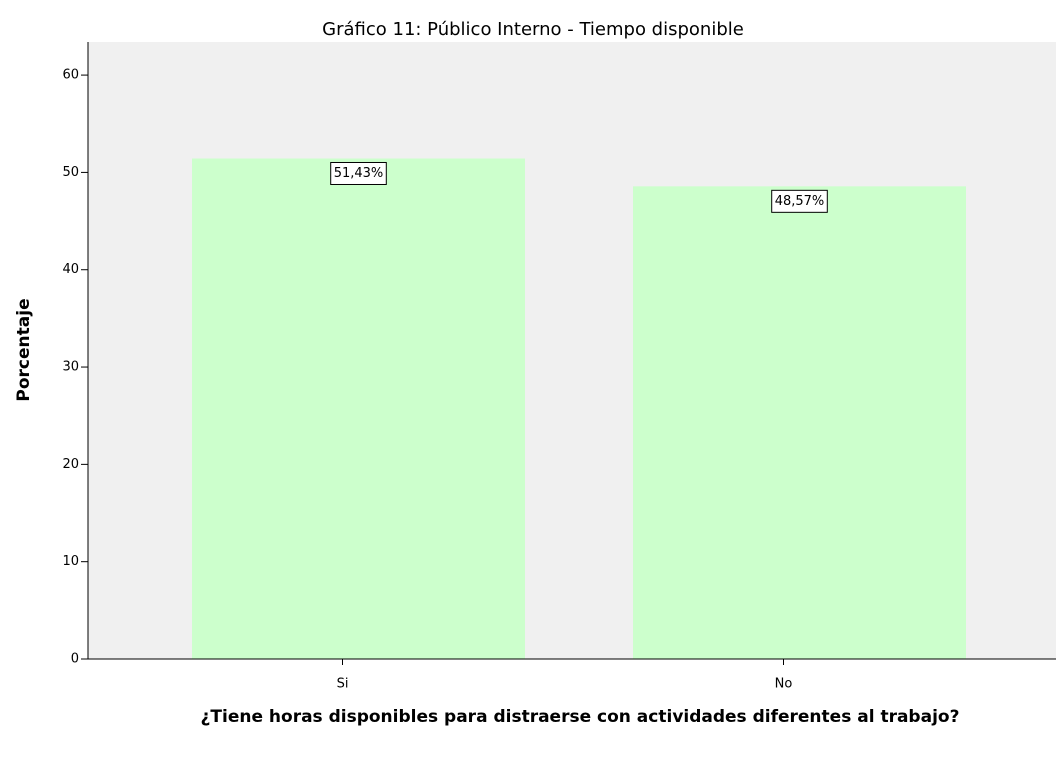 The height and width of the screenshot is (758, 1056). I want to click on y-tick-label: 20, so click(70, 464).